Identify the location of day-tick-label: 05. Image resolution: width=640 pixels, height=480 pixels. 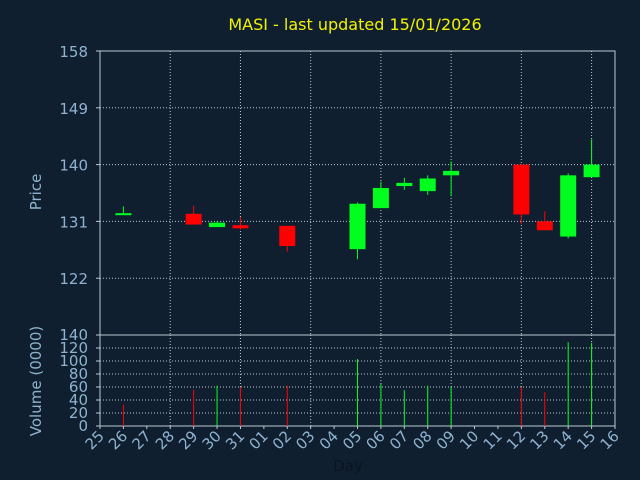
(352, 440).